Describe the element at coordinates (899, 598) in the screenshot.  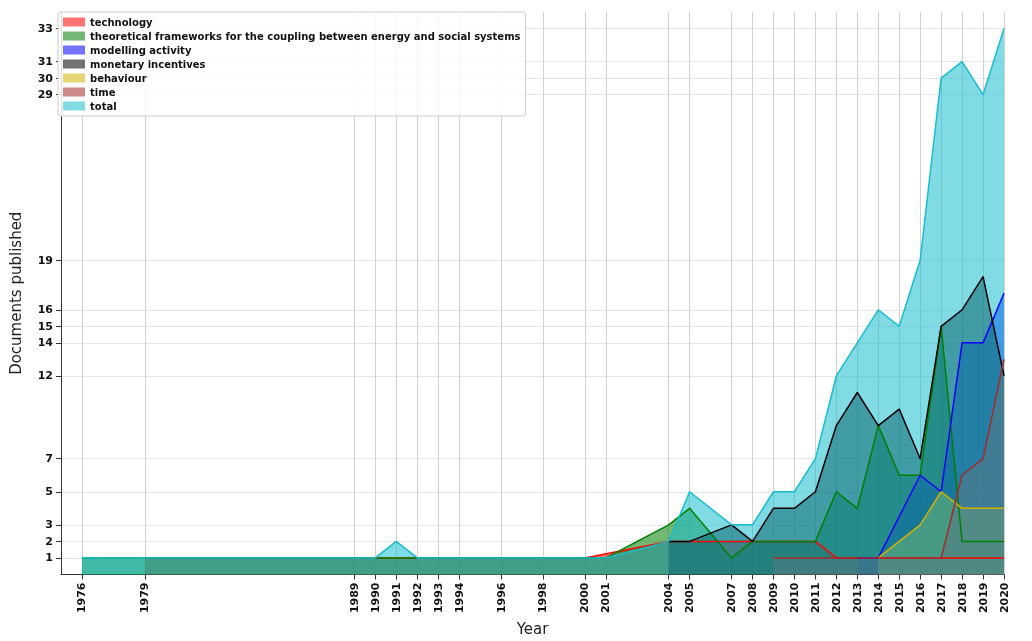
I see `x-tick-label: 2015` at that location.